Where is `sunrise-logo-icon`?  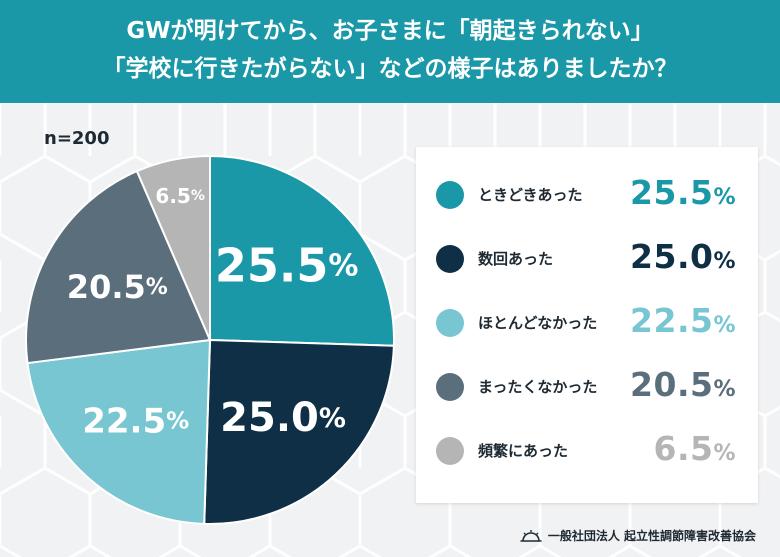
sunrise-logo-icon is located at coordinates (531, 535).